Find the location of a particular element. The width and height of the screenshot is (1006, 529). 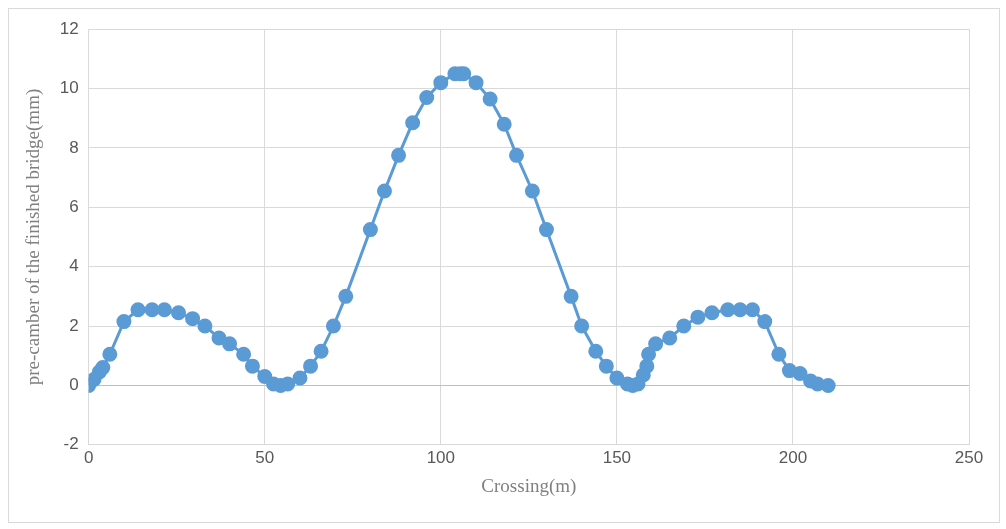

y-tick-label: 2 is located at coordinates (74, 325).